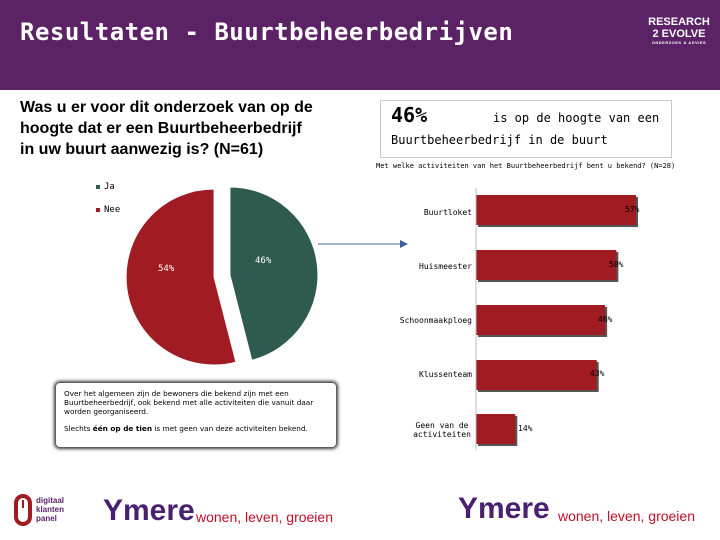 This screenshot has height=540, width=720. What do you see at coordinates (263, 261) in the screenshot?
I see `pie-label-ja: 46%` at bounding box center [263, 261].